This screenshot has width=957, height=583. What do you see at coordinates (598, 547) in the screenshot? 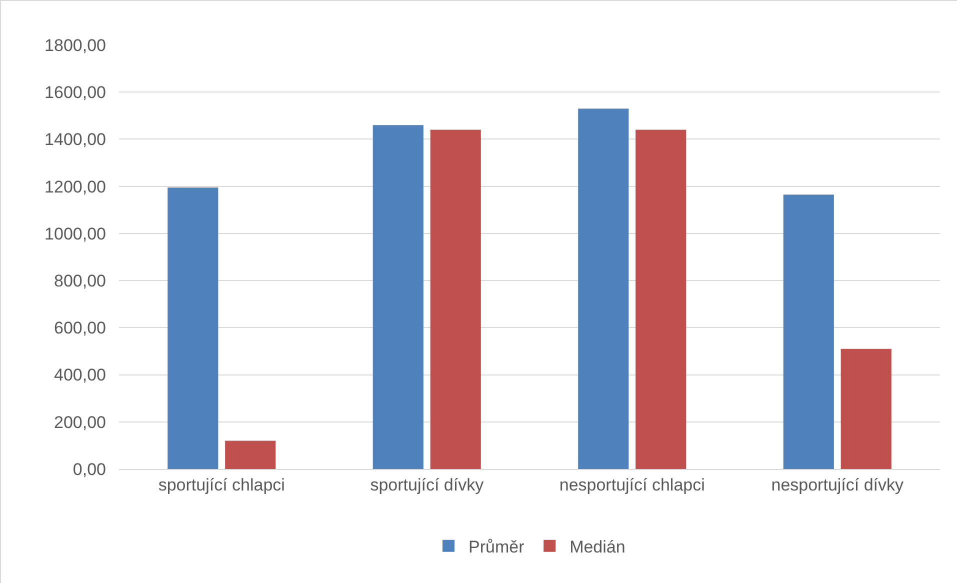
I see `legend-label: Medián` at bounding box center [598, 547].